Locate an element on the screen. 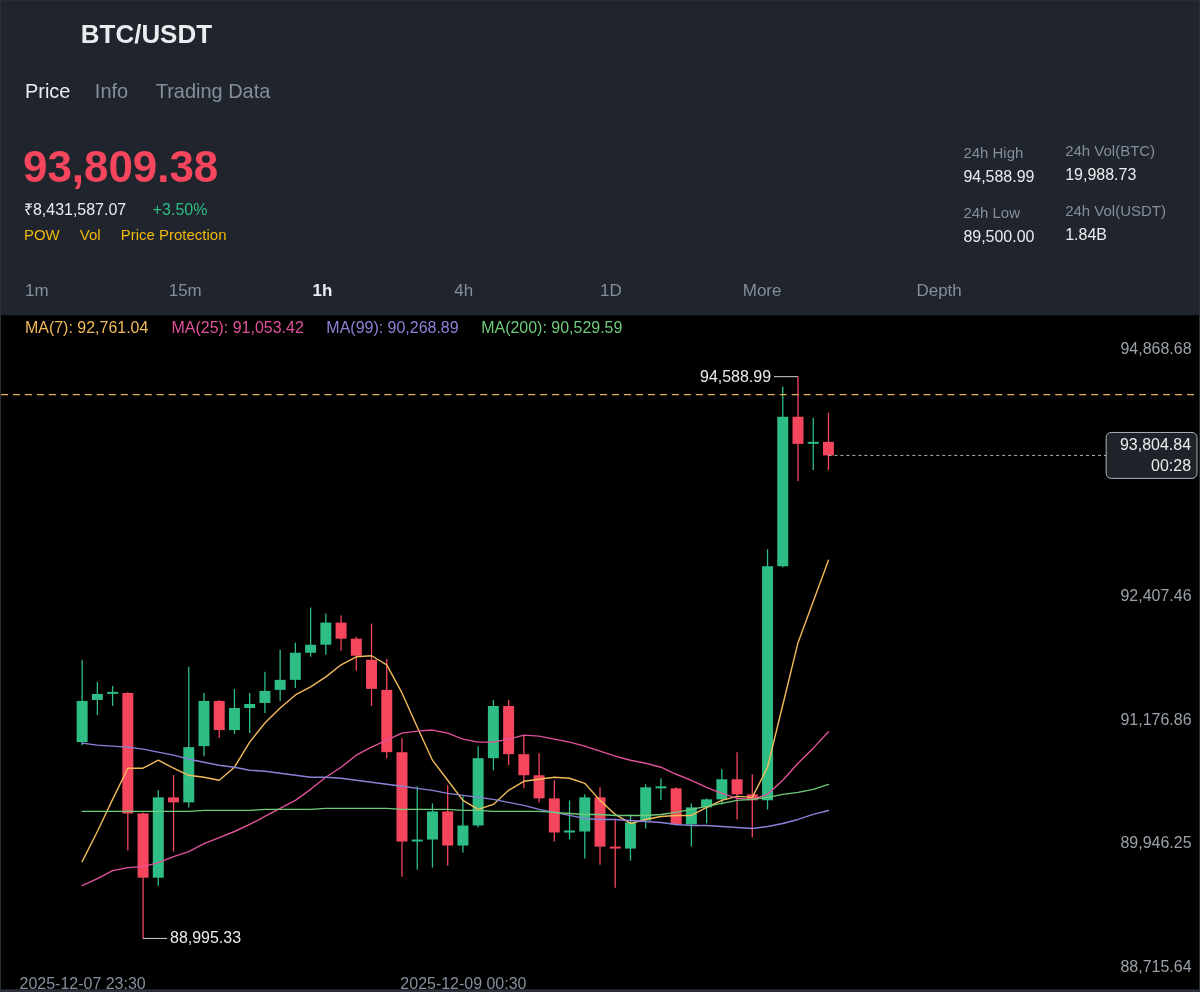 The height and width of the screenshot is (998, 1200). text: Price Protection is located at coordinates (173, 235).